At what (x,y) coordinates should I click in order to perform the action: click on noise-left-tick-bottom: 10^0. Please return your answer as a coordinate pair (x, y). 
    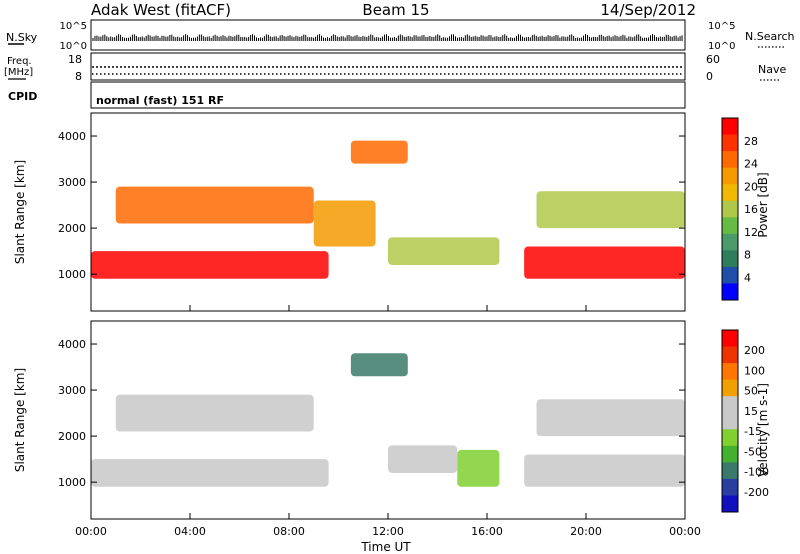
    Looking at the image, I should click on (73, 46).